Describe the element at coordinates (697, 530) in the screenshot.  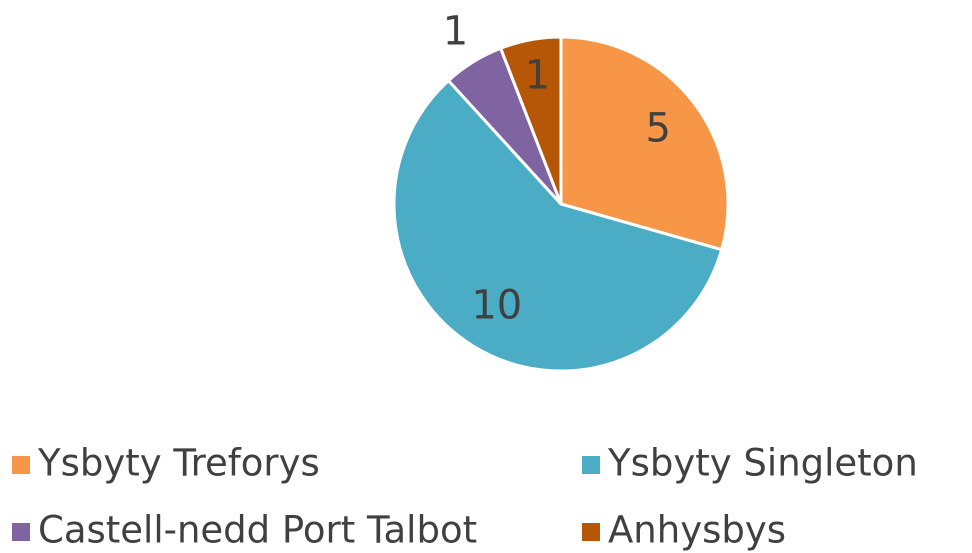
I see `legend-label: Anhysbys` at that location.